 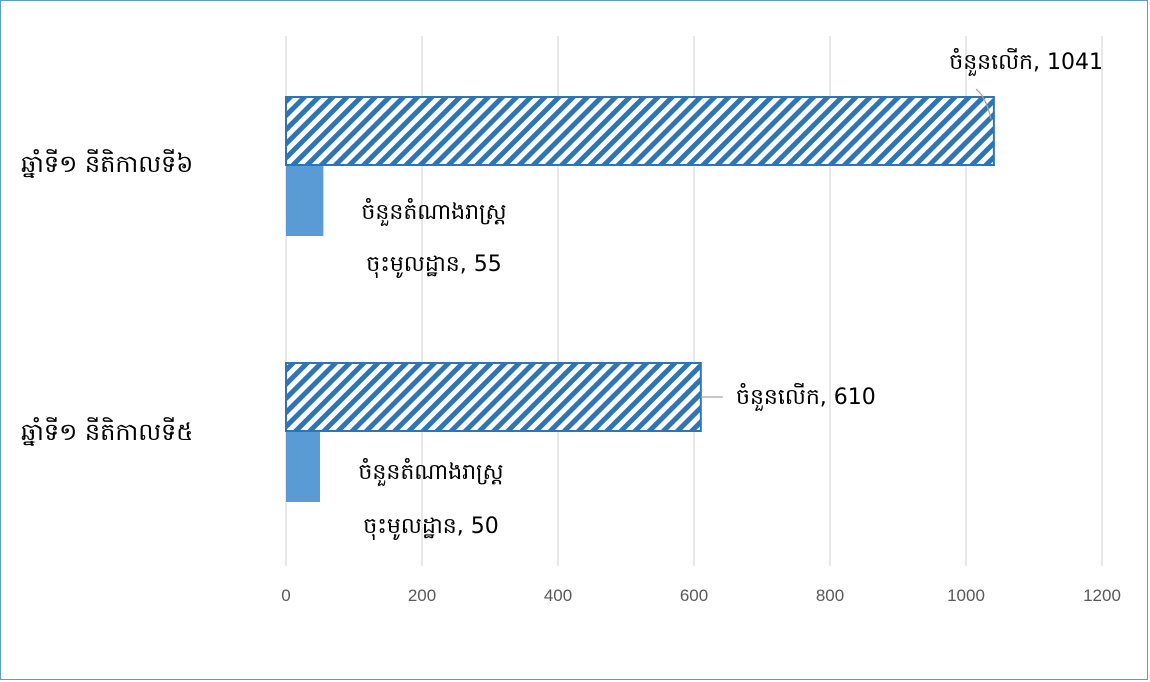 I want to click on data-label: ចំនួនលើក, 610, so click(x=806, y=397).